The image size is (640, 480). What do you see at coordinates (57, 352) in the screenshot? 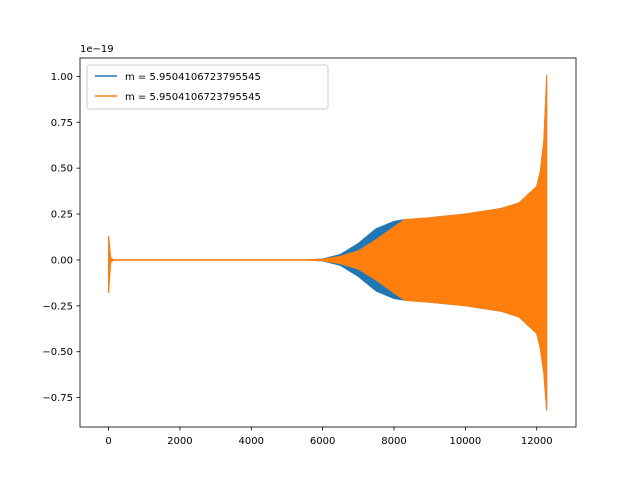
I see `y-tick-label: −0.50` at bounding box center [57, 352].